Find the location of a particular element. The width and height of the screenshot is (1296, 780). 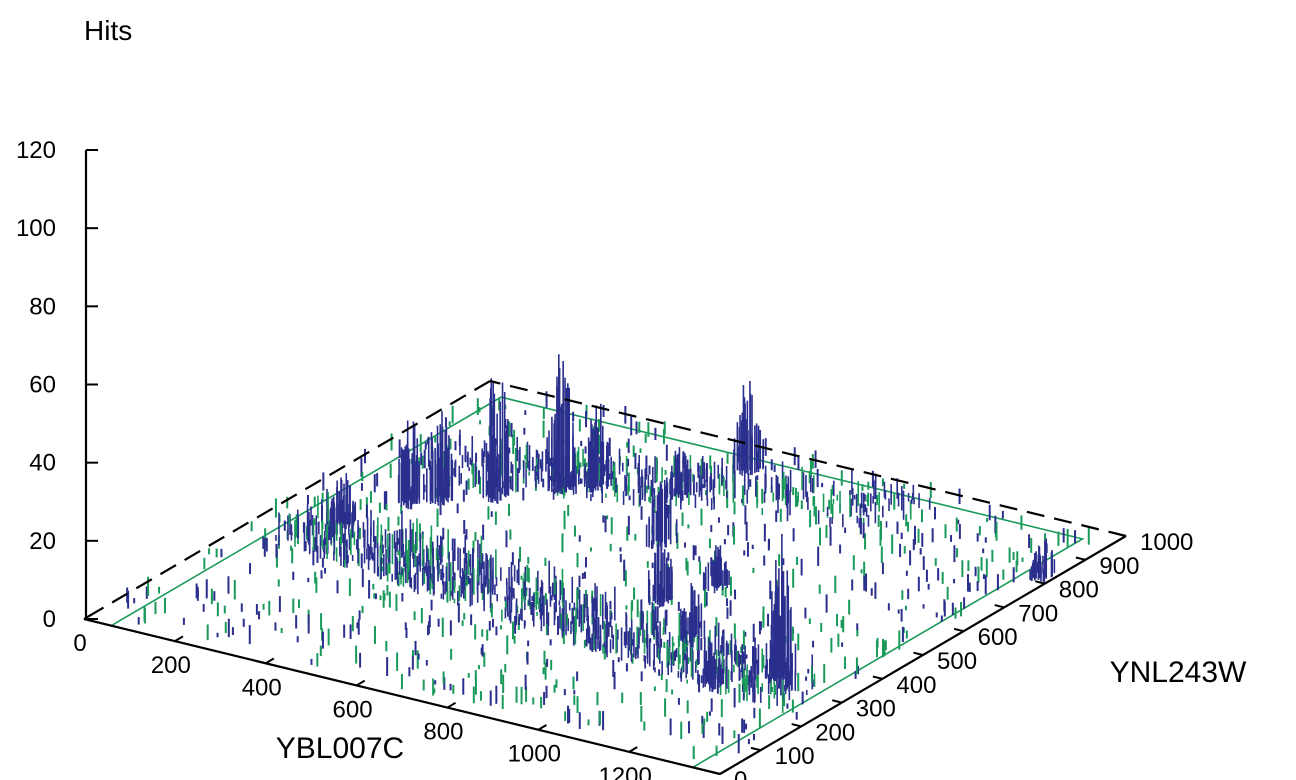

y-tick-label: 100 is located at coordinates (795, 756).